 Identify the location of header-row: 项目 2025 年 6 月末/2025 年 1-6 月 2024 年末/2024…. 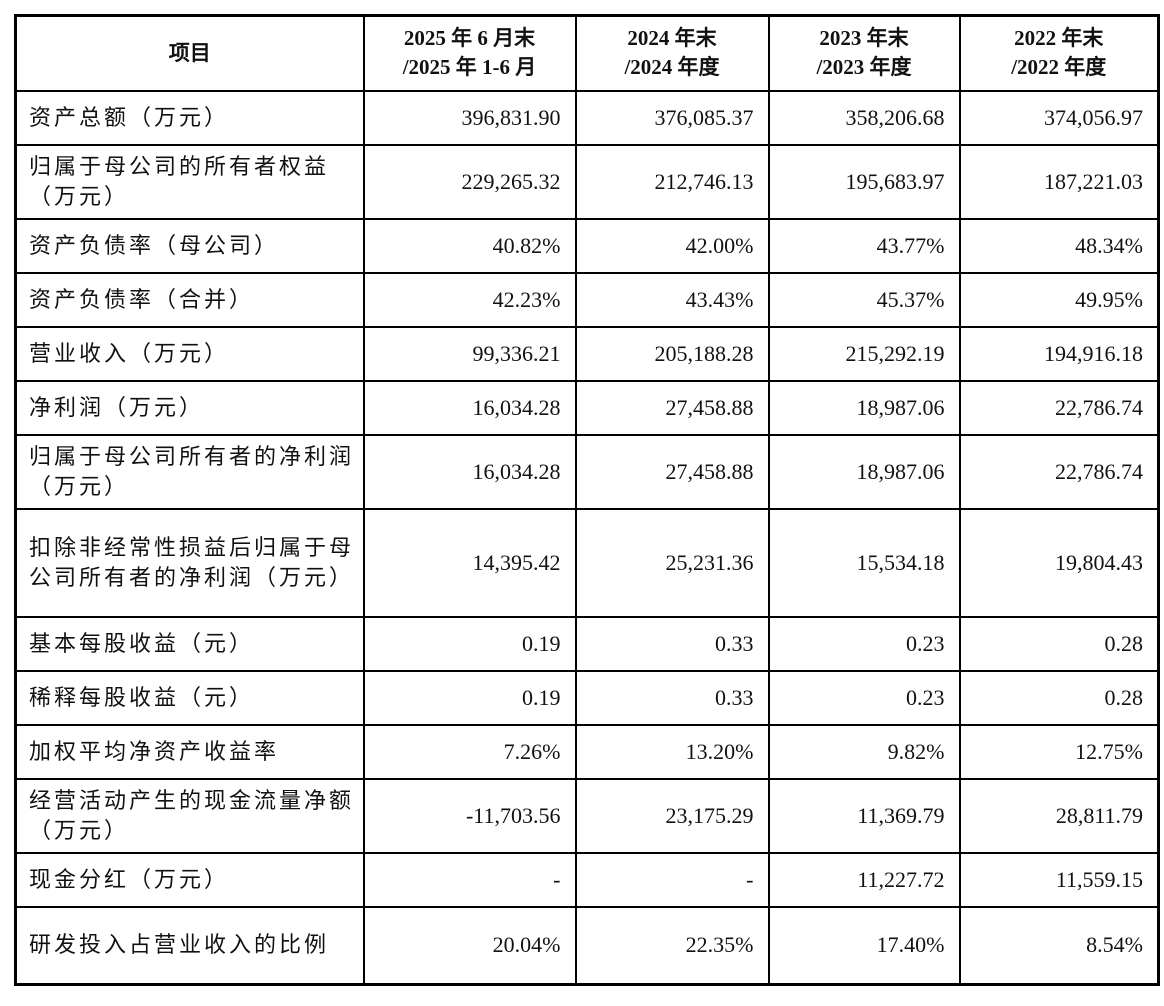
(587, 53).